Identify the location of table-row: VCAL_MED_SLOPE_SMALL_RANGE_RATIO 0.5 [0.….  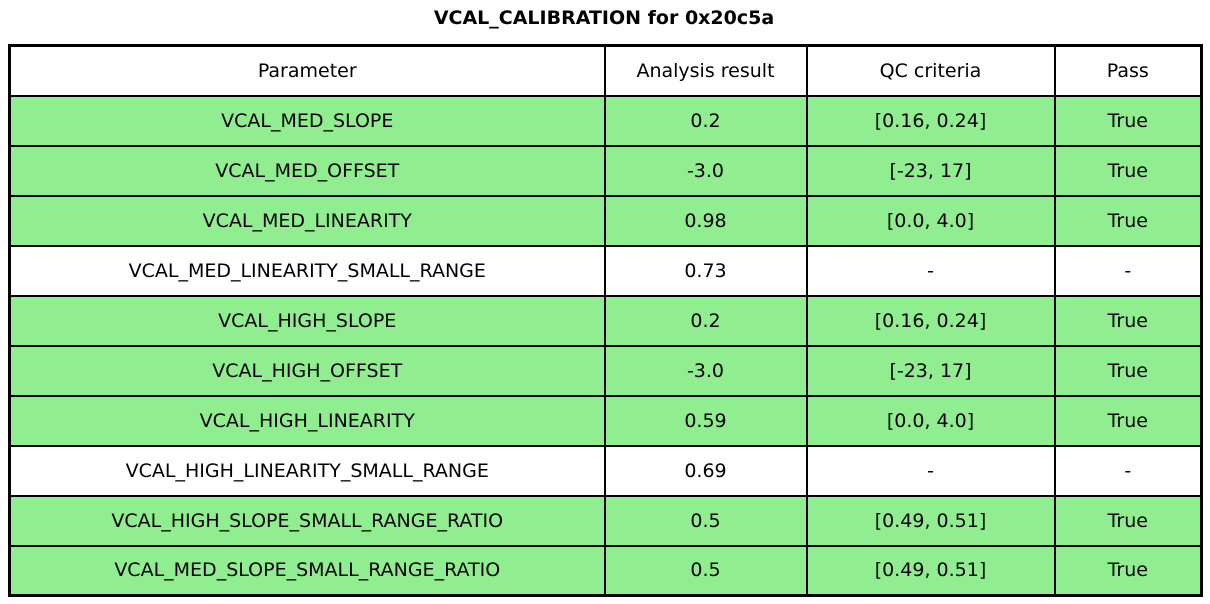
(605, 570).